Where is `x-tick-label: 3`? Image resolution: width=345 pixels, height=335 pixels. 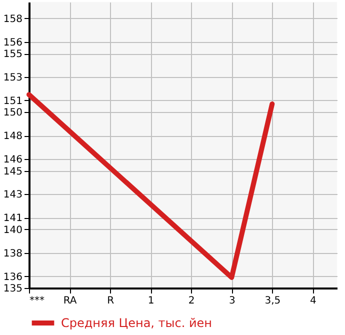 x-tick-label: 3 is located at coordinates (232, 301).